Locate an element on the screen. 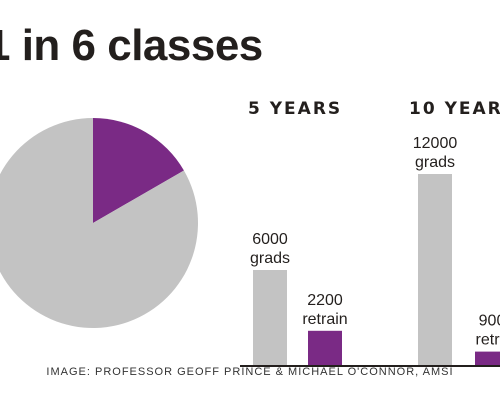 This screenshot has height=420, width=500. headline: 1 in 6 classes is located at coordinates (131, 45).